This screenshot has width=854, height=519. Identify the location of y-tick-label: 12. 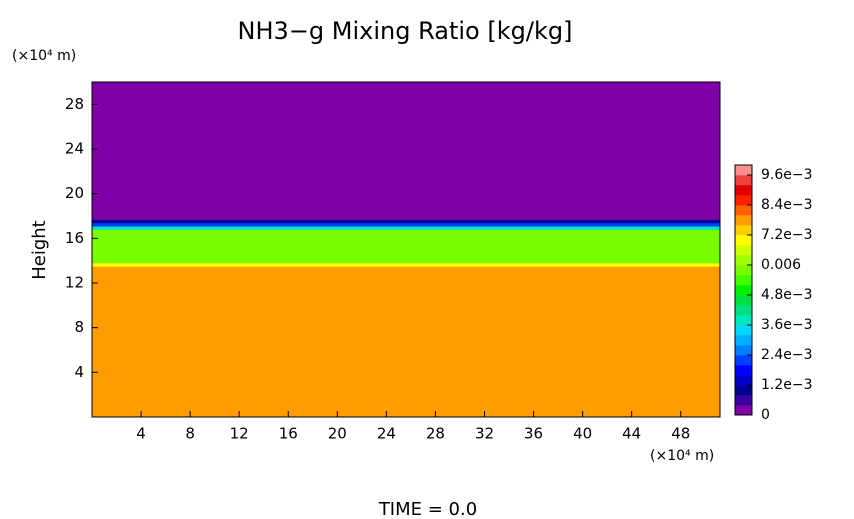
(74, 283).